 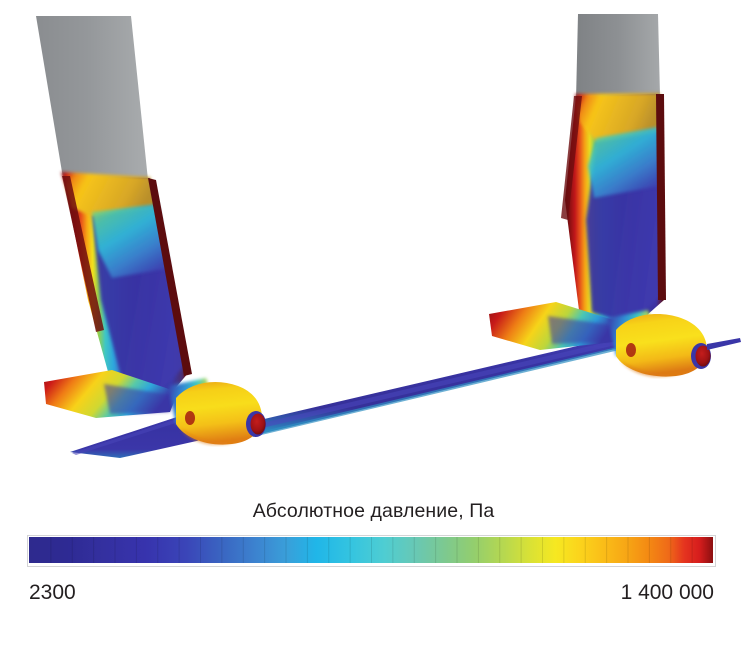 What do you see at coordinates (373, 511) in the screenshot?
I see `legend-title: Абсолютное давление, Па` at bounding box center [373, 511].